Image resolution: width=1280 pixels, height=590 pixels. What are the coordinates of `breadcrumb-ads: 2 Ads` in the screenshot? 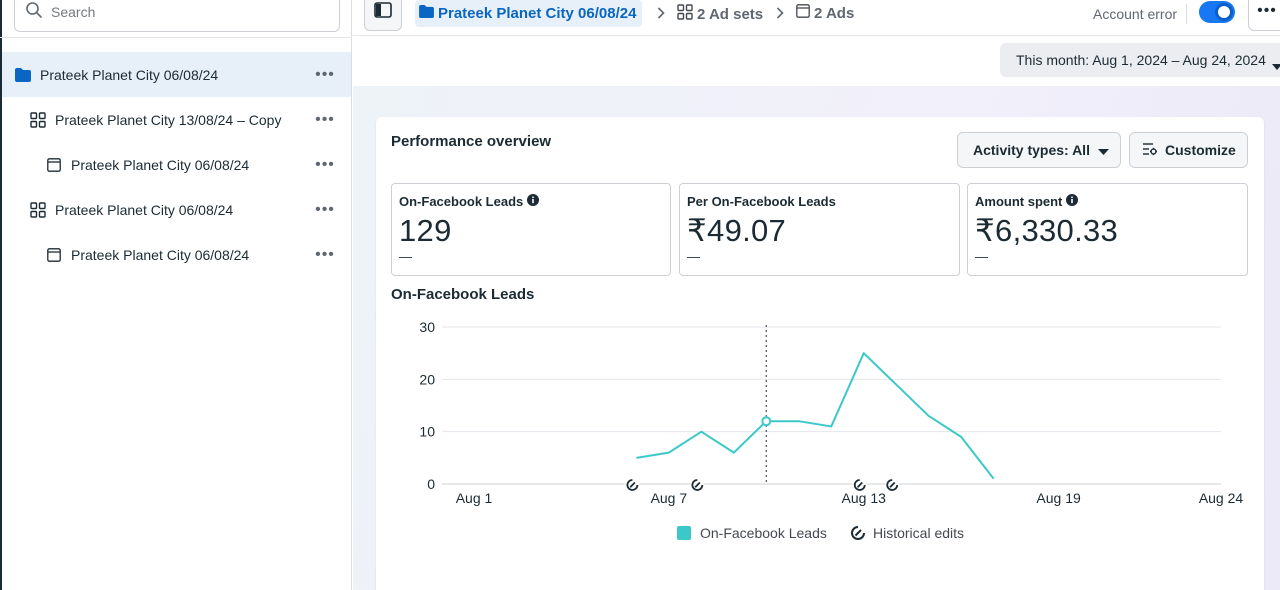 It's located at (825, 13).